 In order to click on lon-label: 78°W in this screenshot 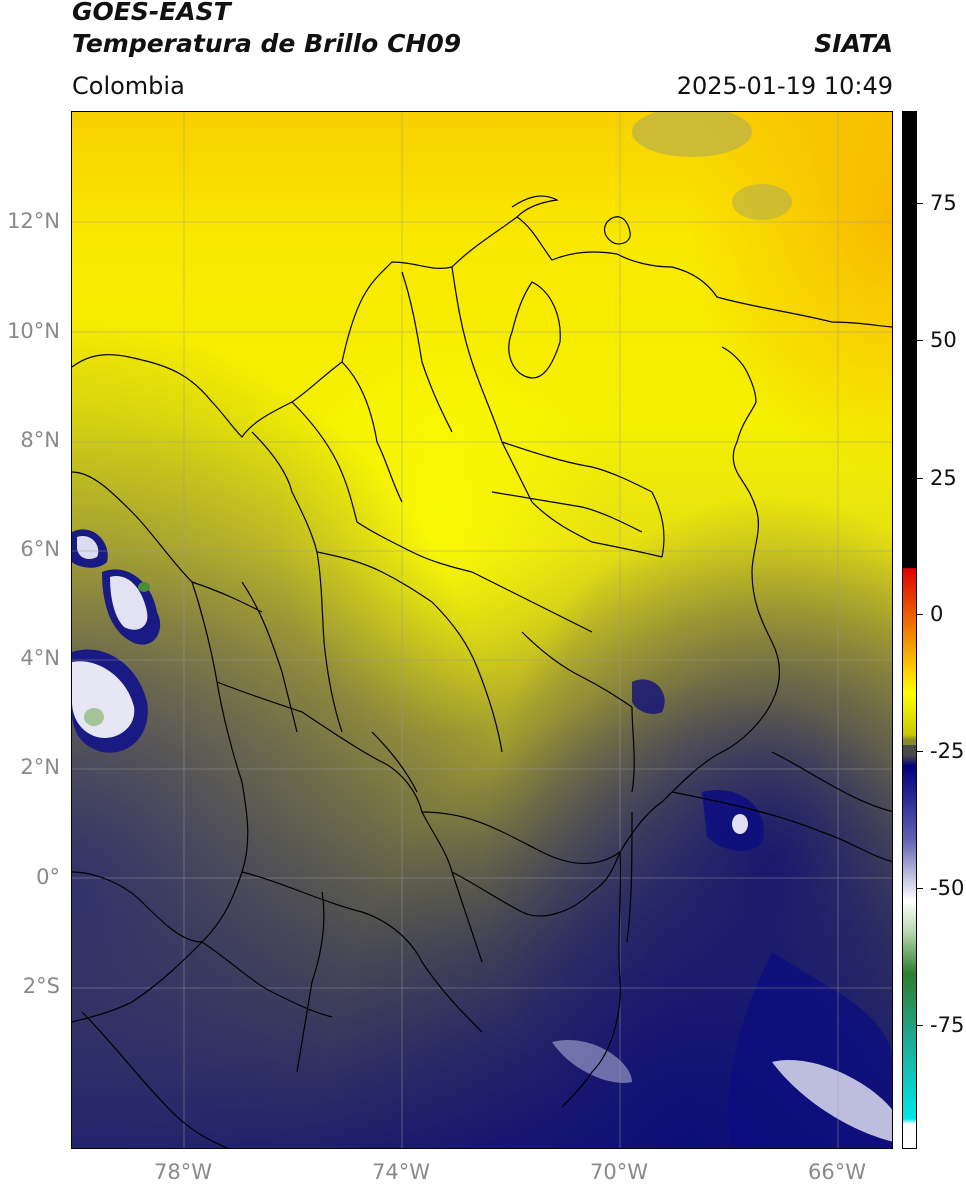, I will do `click(183, 1172)`.